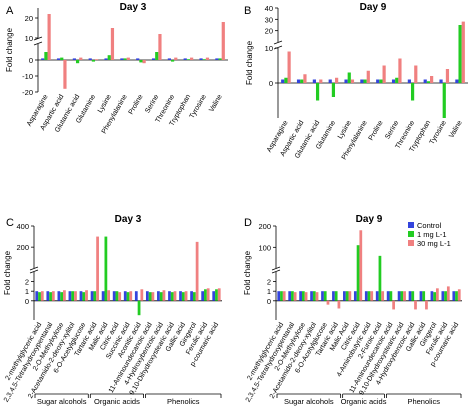 The height and width of the screenshot is (408, 474). Describe the element at coordinates (10, 223) in the screenshot. I see `panel-letter: C` at that location.